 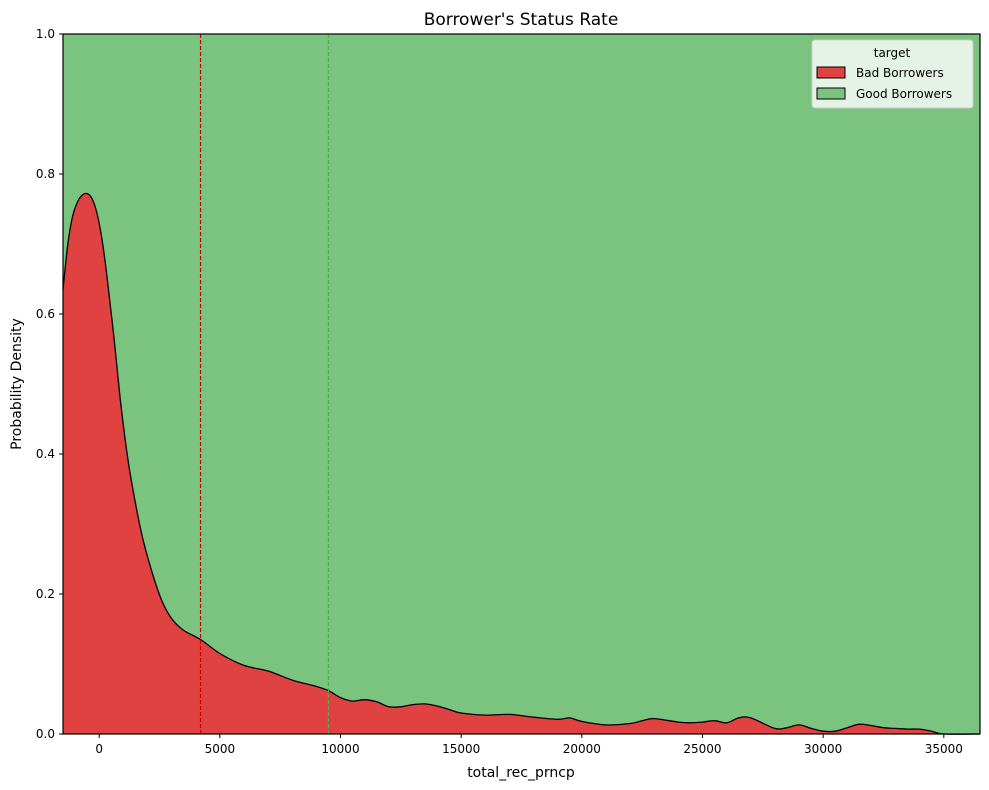 What do you see at coordinates (264, 384) in the screenshot?
I see `reference-lines` at bounding box center [264, 384].